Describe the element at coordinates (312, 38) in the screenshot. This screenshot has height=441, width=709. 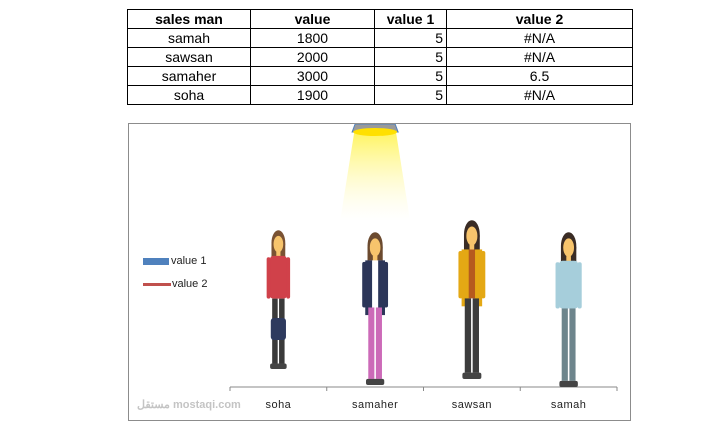
I see `table-cell: 1800` at that location.